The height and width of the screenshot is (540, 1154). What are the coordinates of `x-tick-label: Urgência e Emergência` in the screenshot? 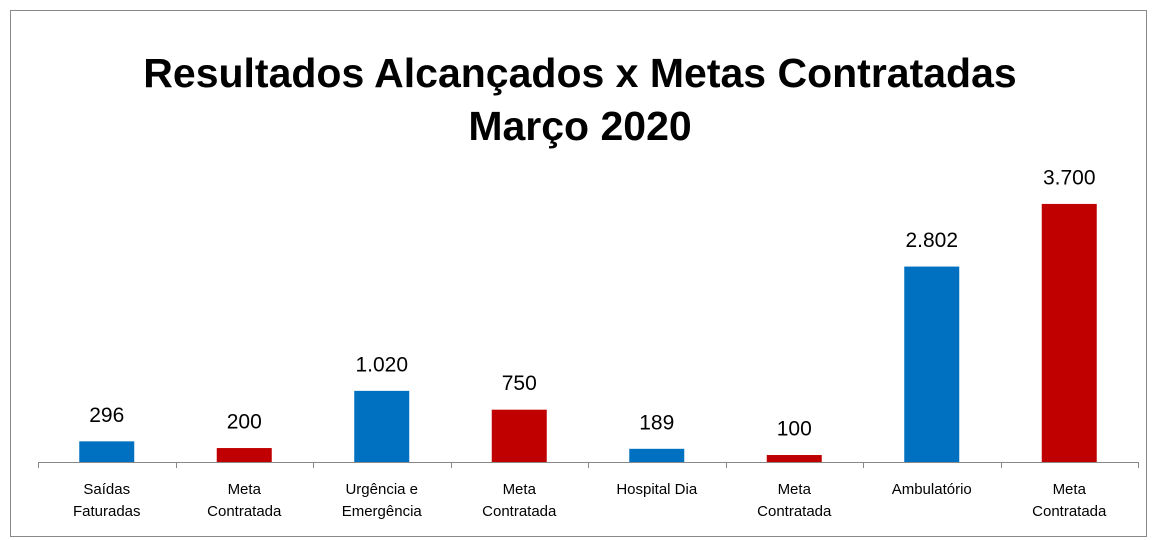 It's located at (381, 500).